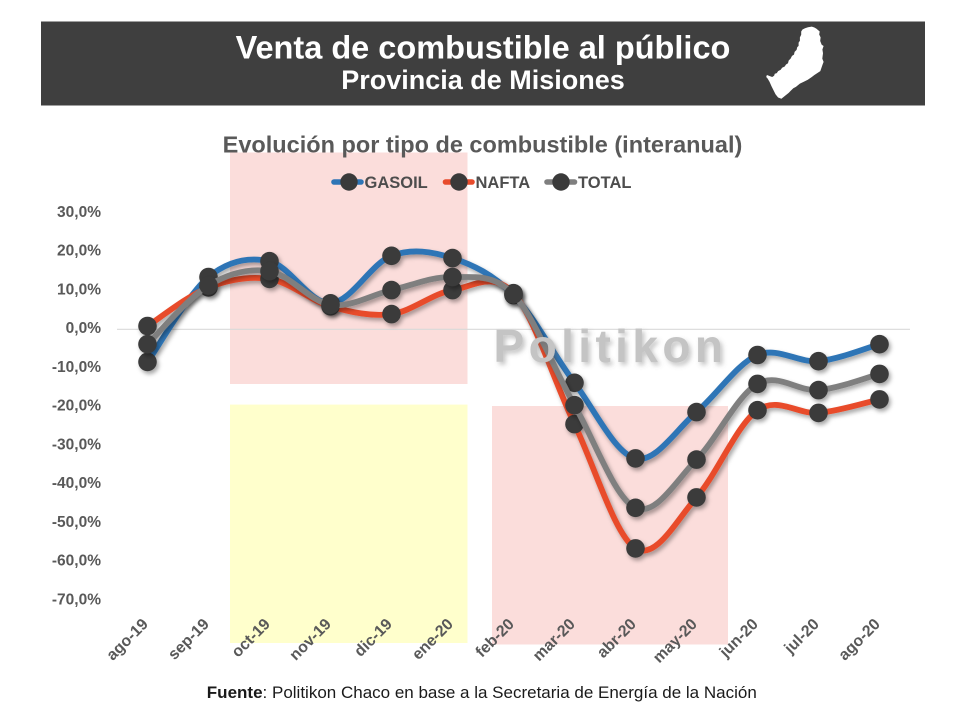 The width and height of the screenshot is (960, 720). I want to click on svg-text: -50,0%, so click(76, 522).